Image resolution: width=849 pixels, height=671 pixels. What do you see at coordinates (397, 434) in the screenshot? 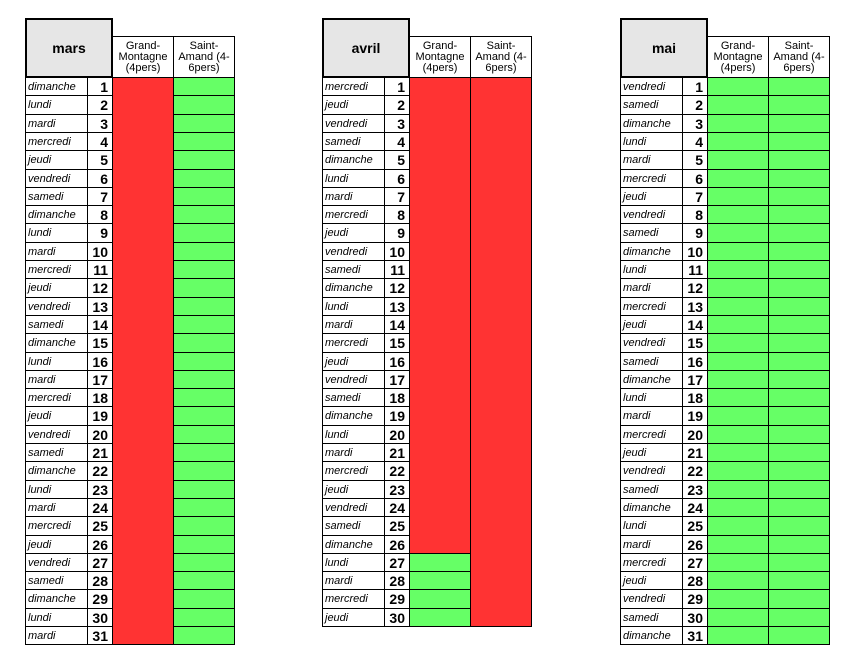
I see `day-number: 20` at bounding box center [397, 434].